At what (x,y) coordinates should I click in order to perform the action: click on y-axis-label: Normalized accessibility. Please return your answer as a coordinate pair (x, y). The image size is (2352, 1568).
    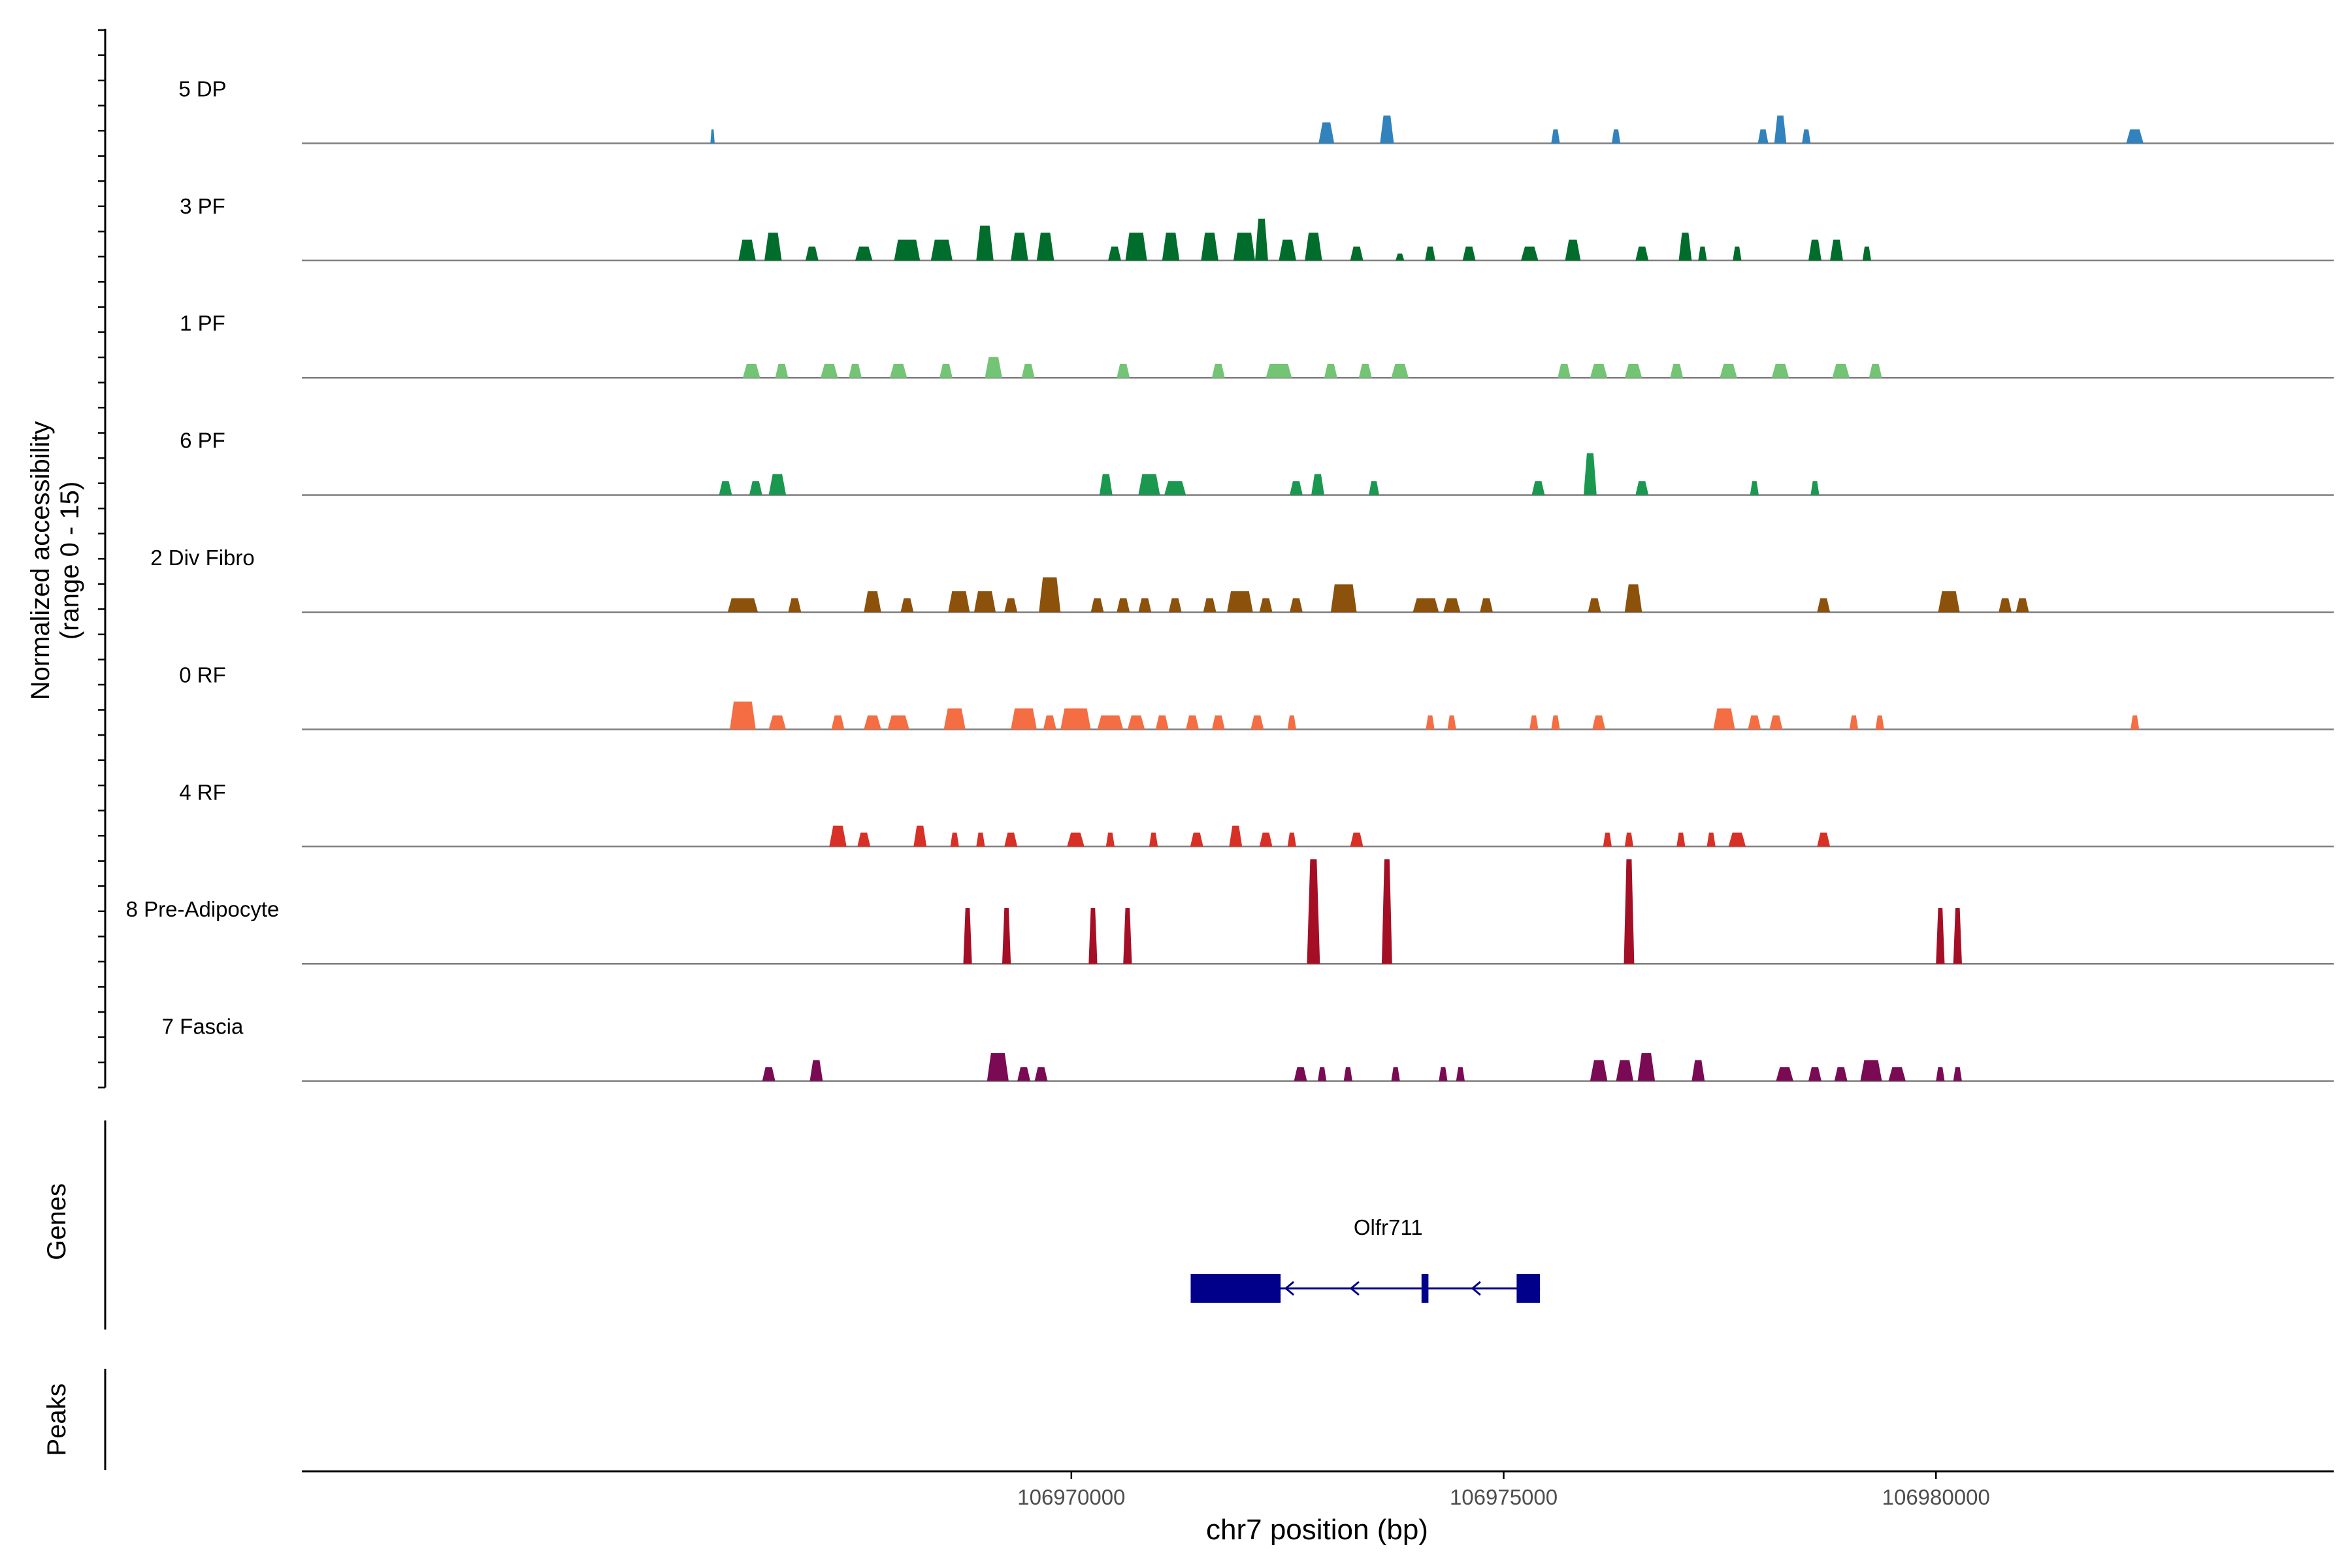
    Looking at the image, I should click on (40, 560).